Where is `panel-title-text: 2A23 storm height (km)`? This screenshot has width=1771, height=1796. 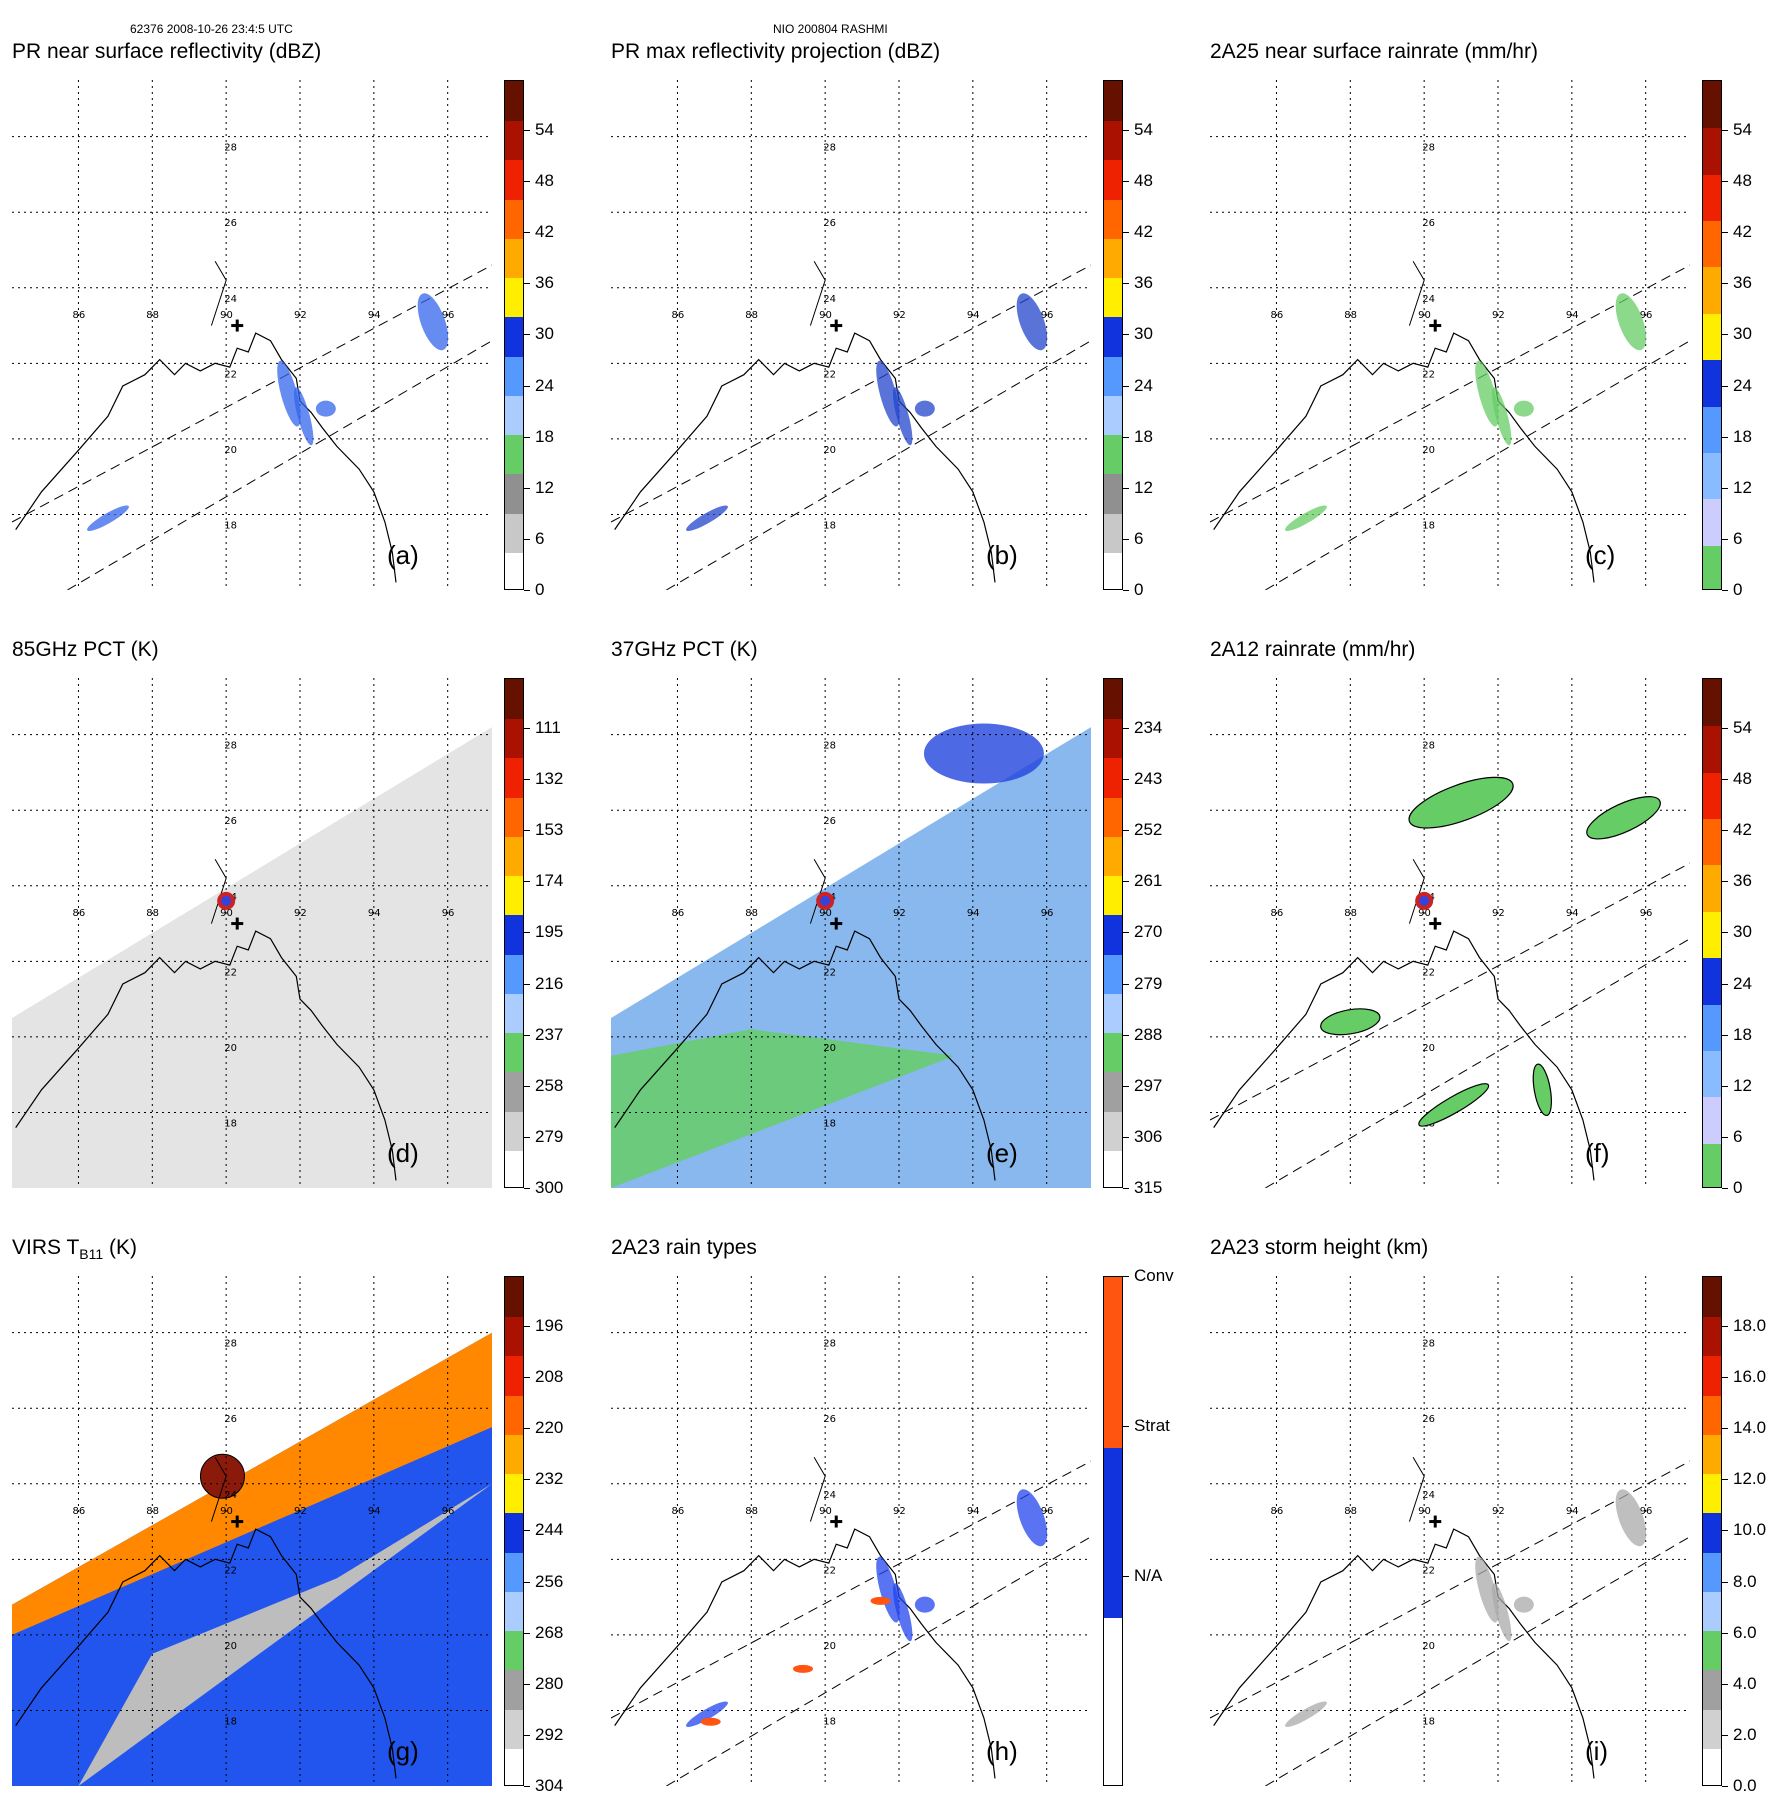
panel-title-text: 2A23 storm height (km) is located at coordinates (1319, 1247).